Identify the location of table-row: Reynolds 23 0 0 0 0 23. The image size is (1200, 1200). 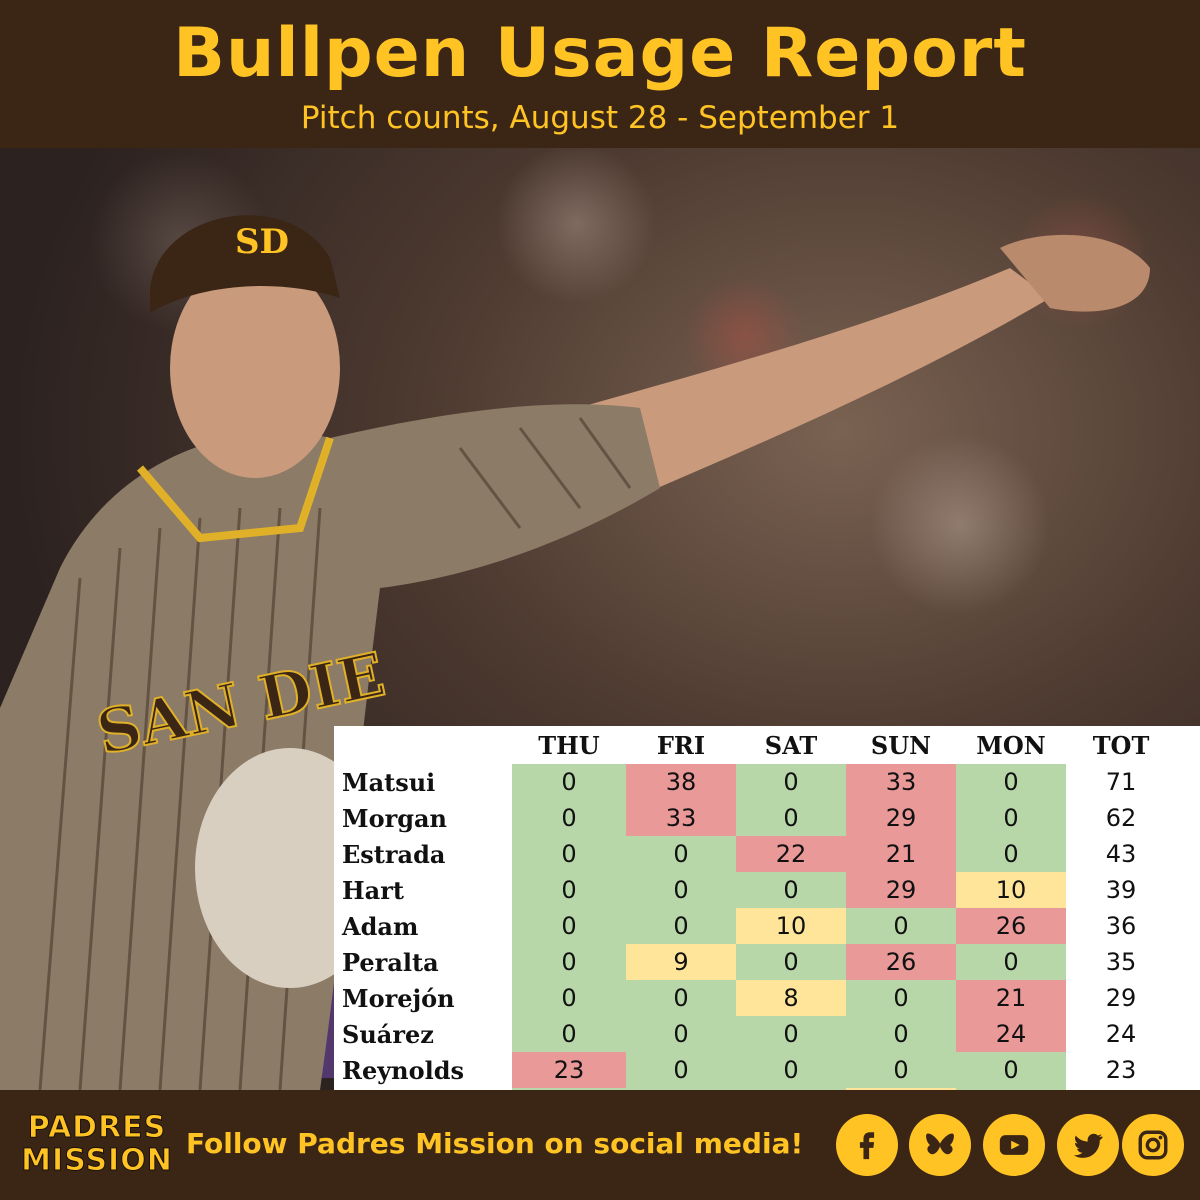
(755, 1070).